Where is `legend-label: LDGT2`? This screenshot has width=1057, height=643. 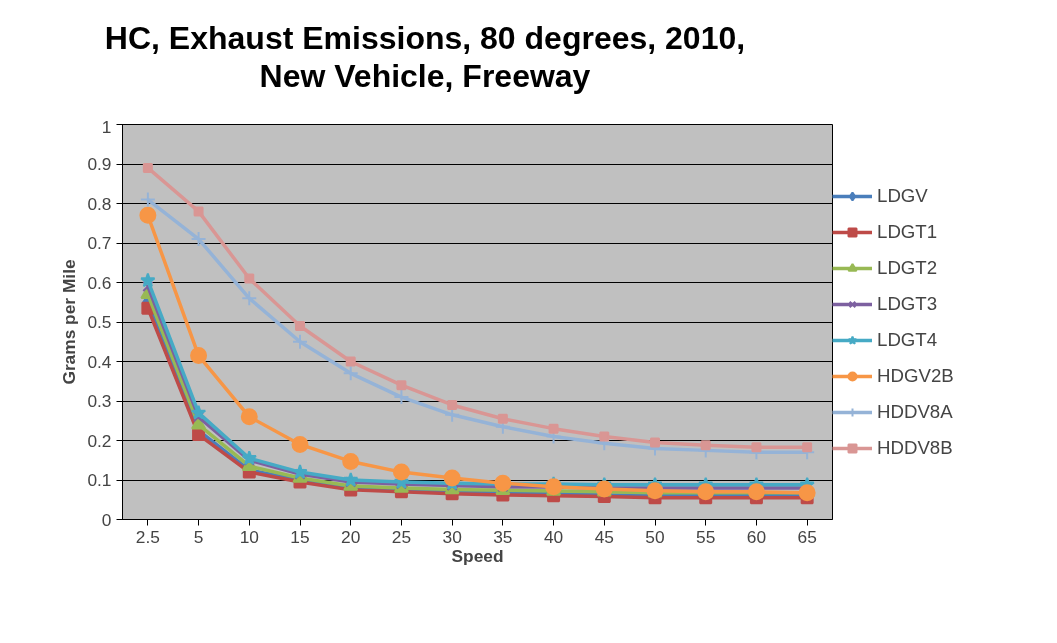
legend-label: LDGT2 is located at coordinates (908, 267).